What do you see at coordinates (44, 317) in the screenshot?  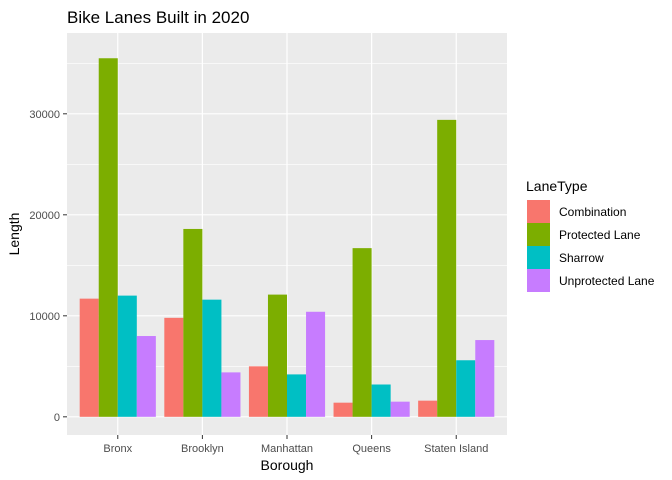 I see `y-tick-label: 10000` at bounding box center [44, 317].